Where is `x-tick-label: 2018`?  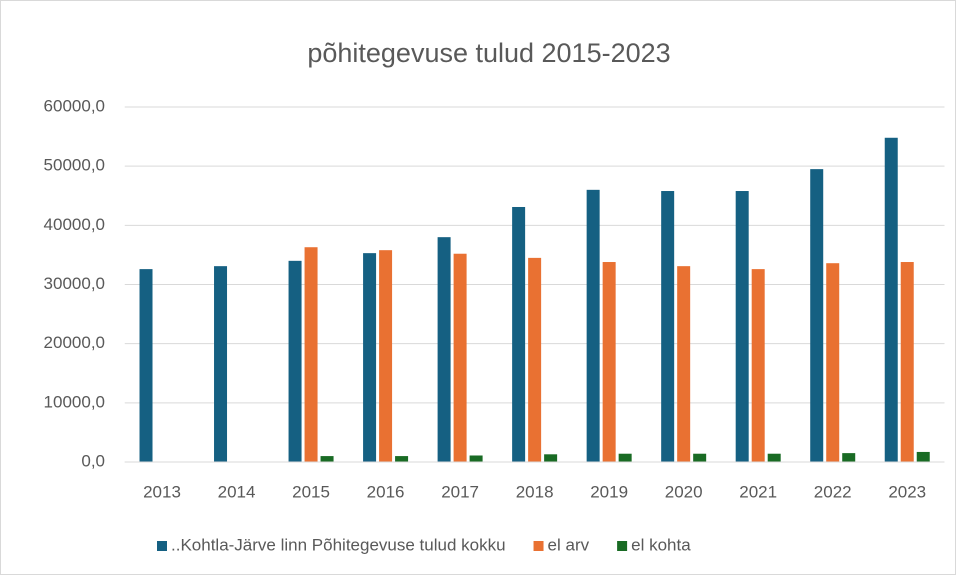
x-tick-label: 2018 is located at coordinates (535, 491).